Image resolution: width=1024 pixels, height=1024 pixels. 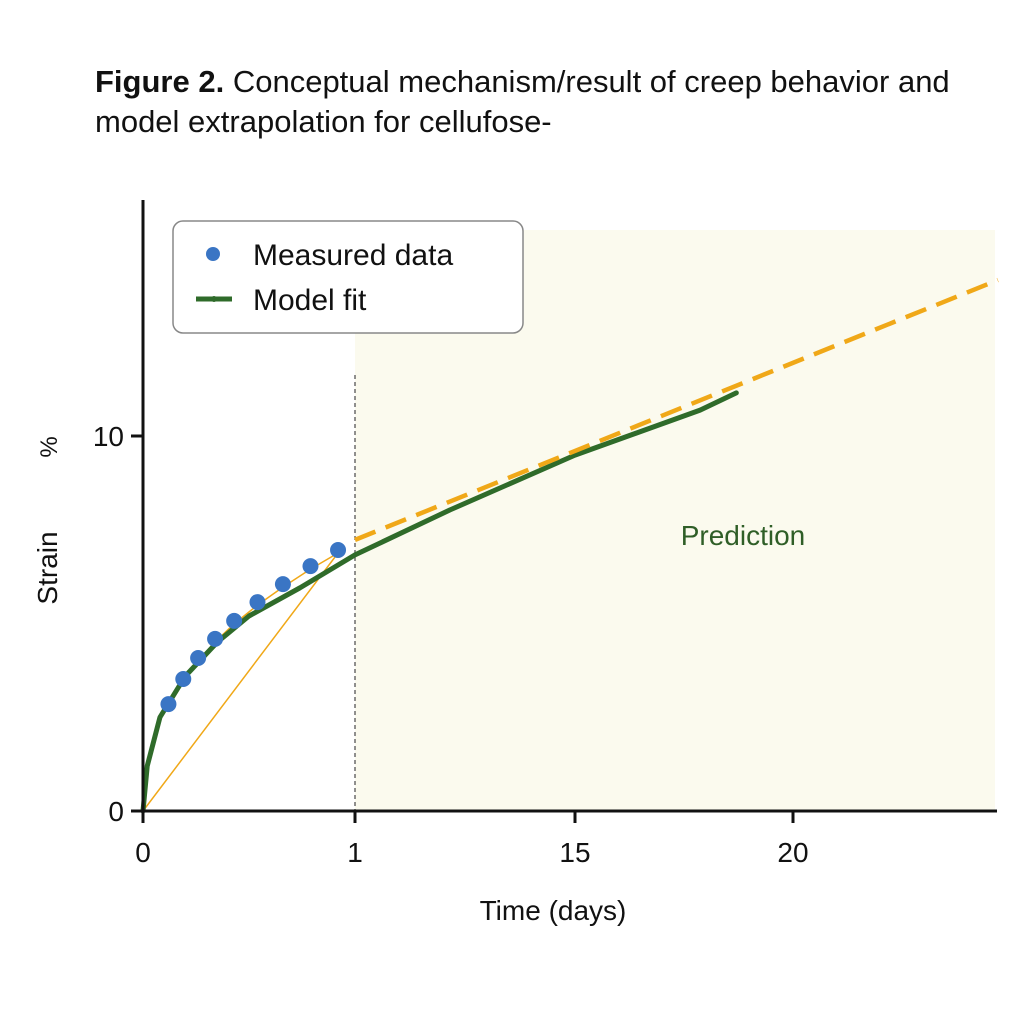 I want to click on legend-marker-measured, so click(x=213, y=254).